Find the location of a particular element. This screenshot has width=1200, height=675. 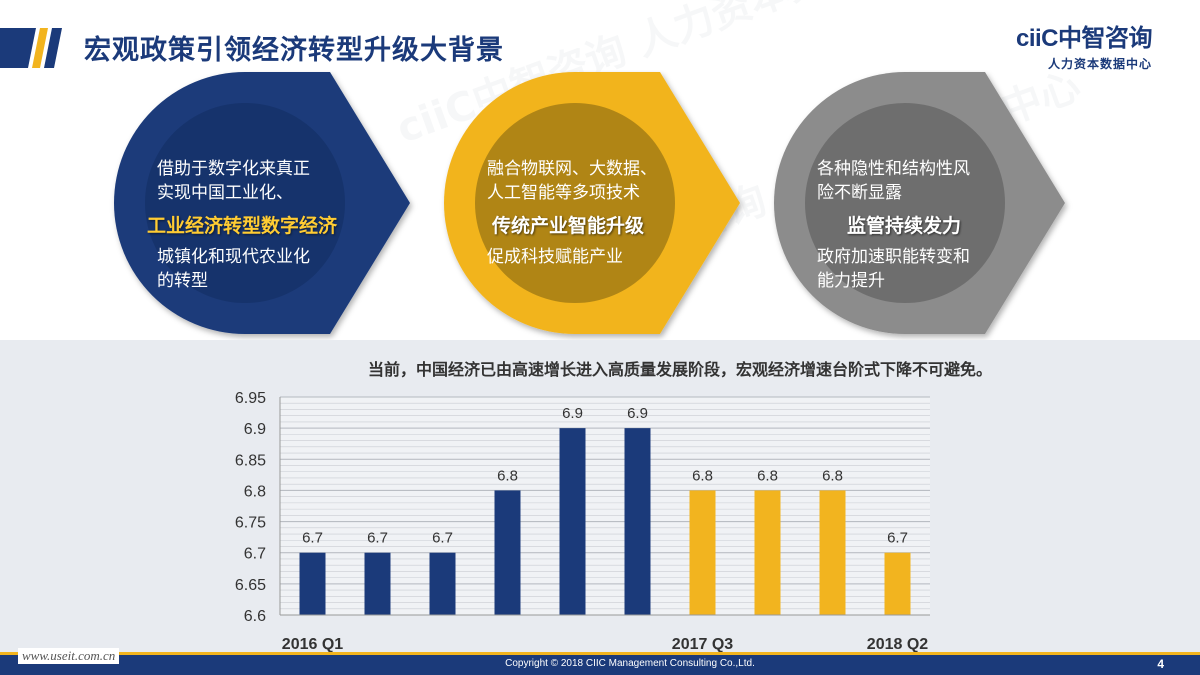

footer-bar is located at coordinates (600, 665).